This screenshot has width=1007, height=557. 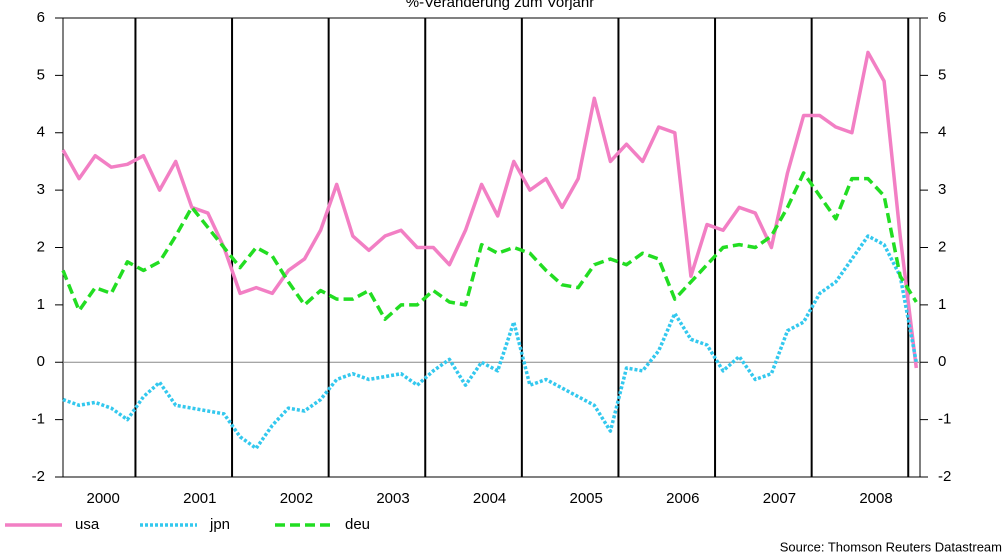 What do you see at coordinates (199, 498) in the screenshot?
I see `x-tick-label: 2001` at bounding box center [199, 498].